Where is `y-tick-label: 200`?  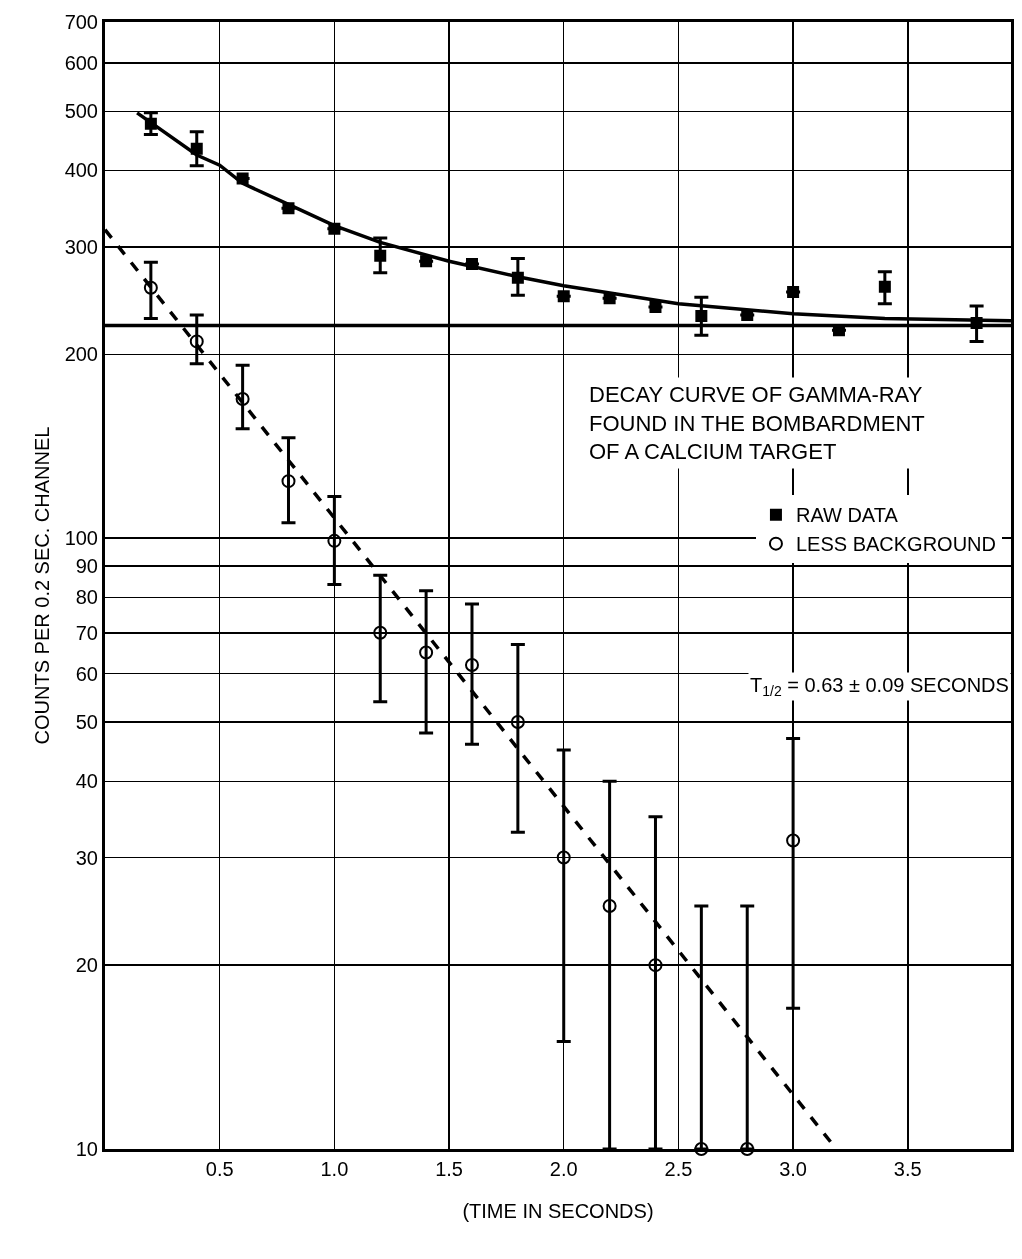
y-tick-label: 200 is located at coordinates (81, 354).